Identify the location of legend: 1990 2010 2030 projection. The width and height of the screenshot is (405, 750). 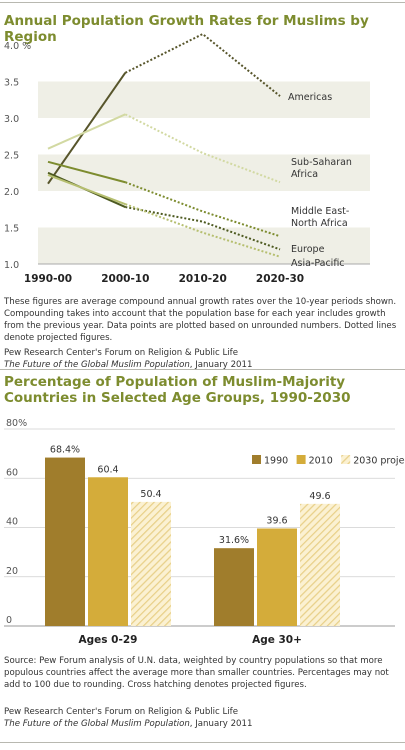
(328, 461).